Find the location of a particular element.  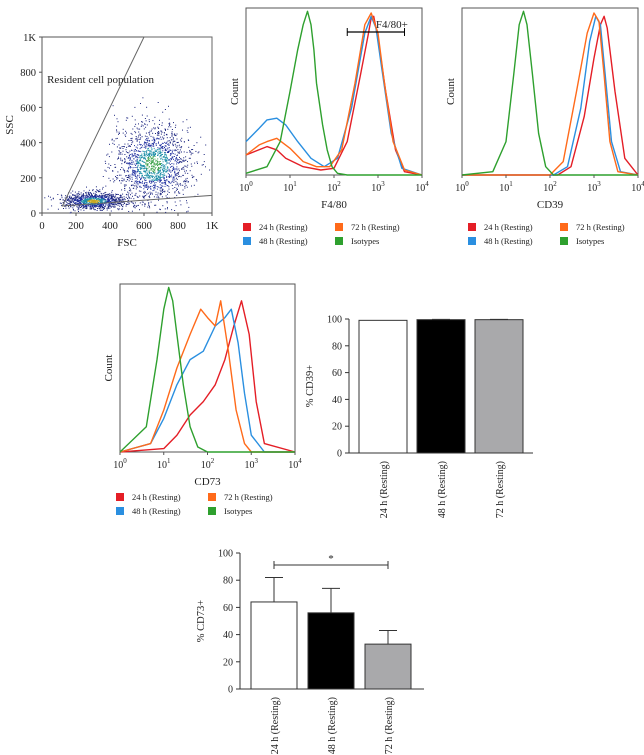

series-line is located at coordinates (333, 93).